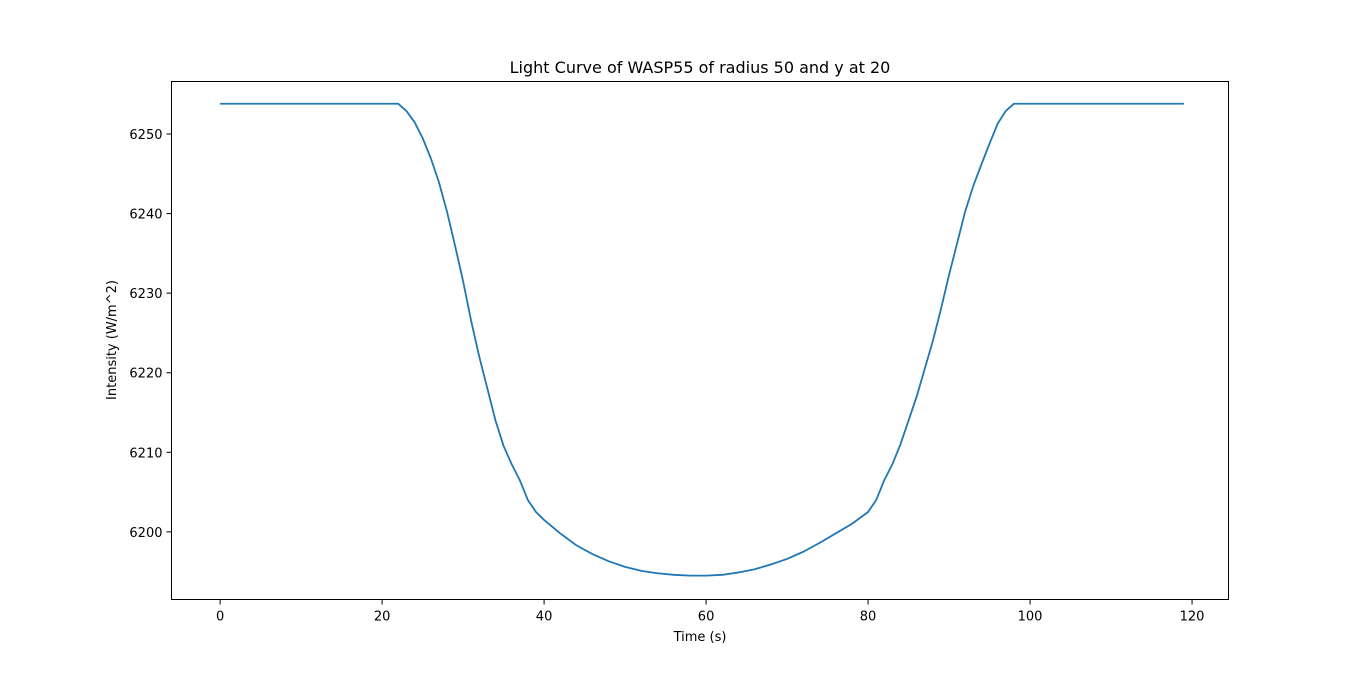  What do you see at coordinates (544, 617) in the screenshot?
I see `x-tick-label: 40` at bounding box center [544, 617].